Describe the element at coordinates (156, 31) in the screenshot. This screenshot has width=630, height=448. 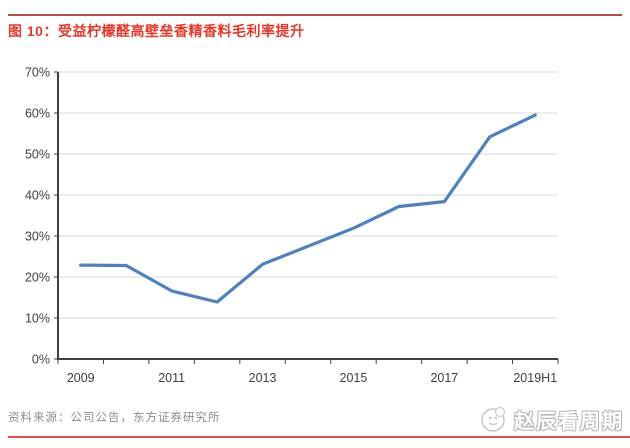
I see `figure-title: 图 10：受益柠檬醛高壁垒香精香料毛利率提升` at that location.